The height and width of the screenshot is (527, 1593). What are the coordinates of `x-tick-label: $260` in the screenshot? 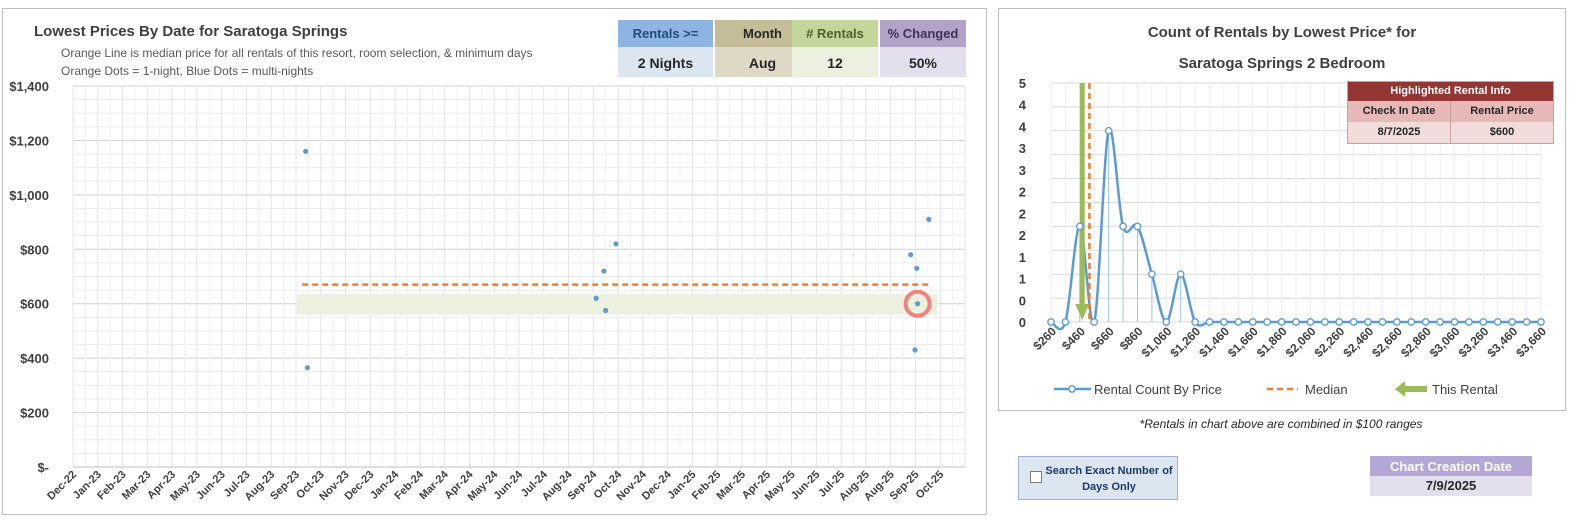 It's located at (1044, 338).